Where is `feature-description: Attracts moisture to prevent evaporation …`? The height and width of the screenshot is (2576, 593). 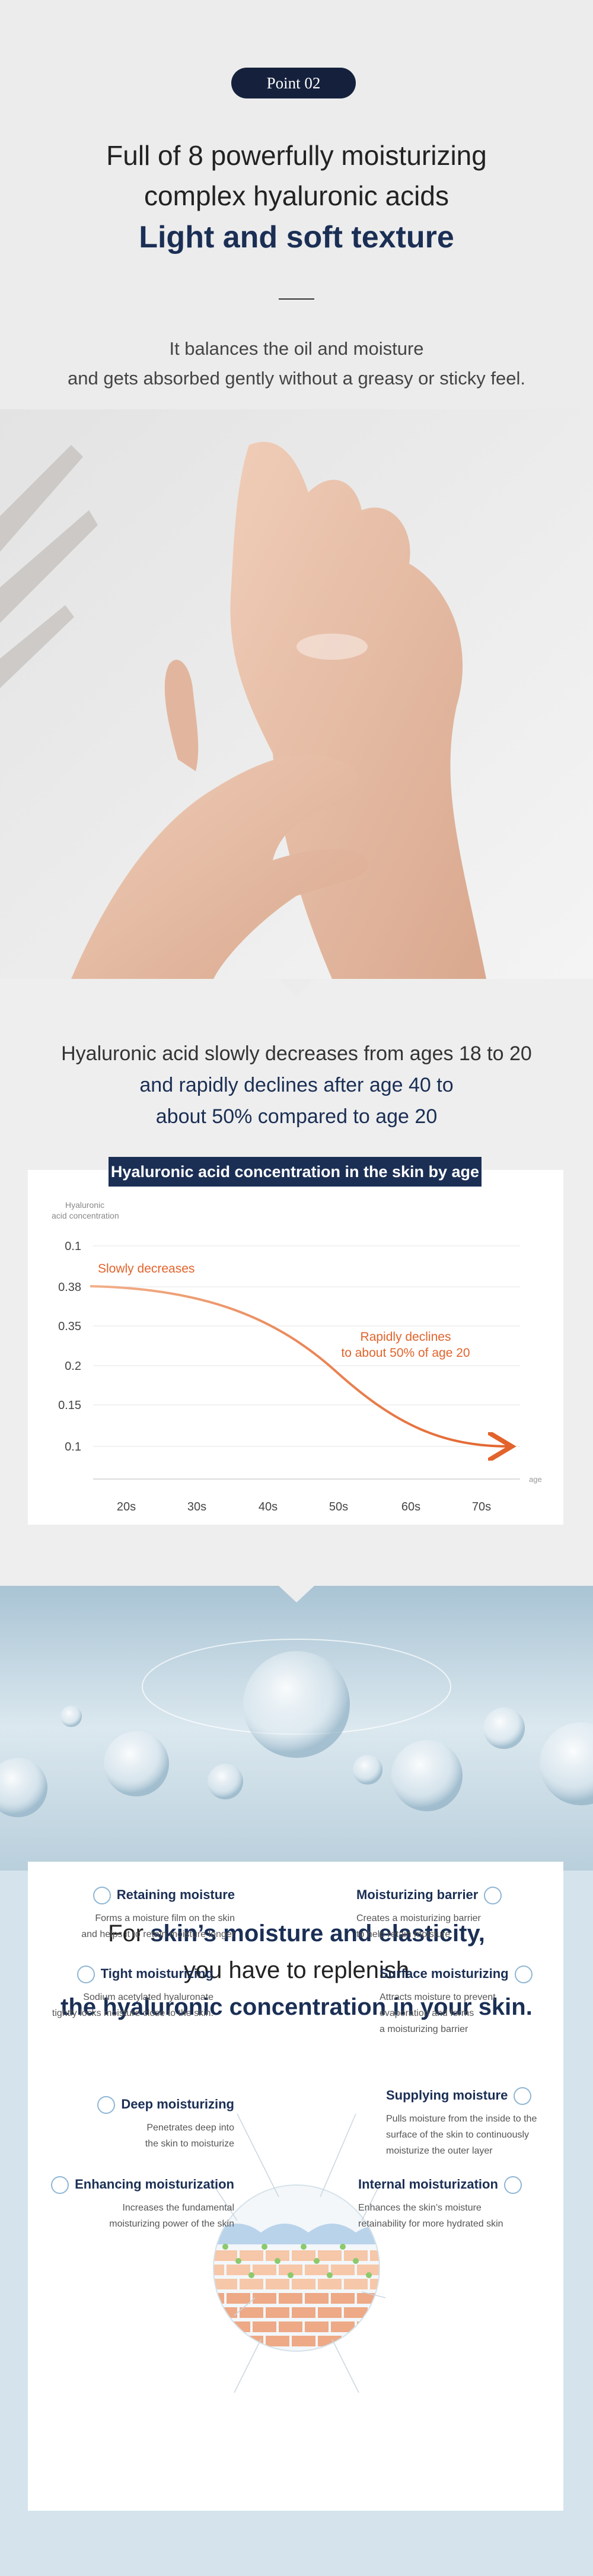
feature-description: Attracts moisture to prevent evaporation … is located at coordinates (456, 2013).